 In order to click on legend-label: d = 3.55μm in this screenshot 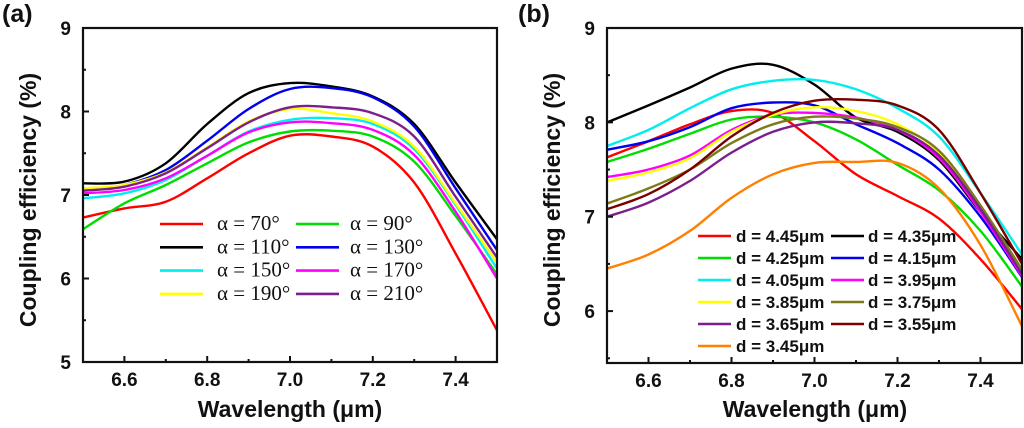, I will do `click(912, 324)`.